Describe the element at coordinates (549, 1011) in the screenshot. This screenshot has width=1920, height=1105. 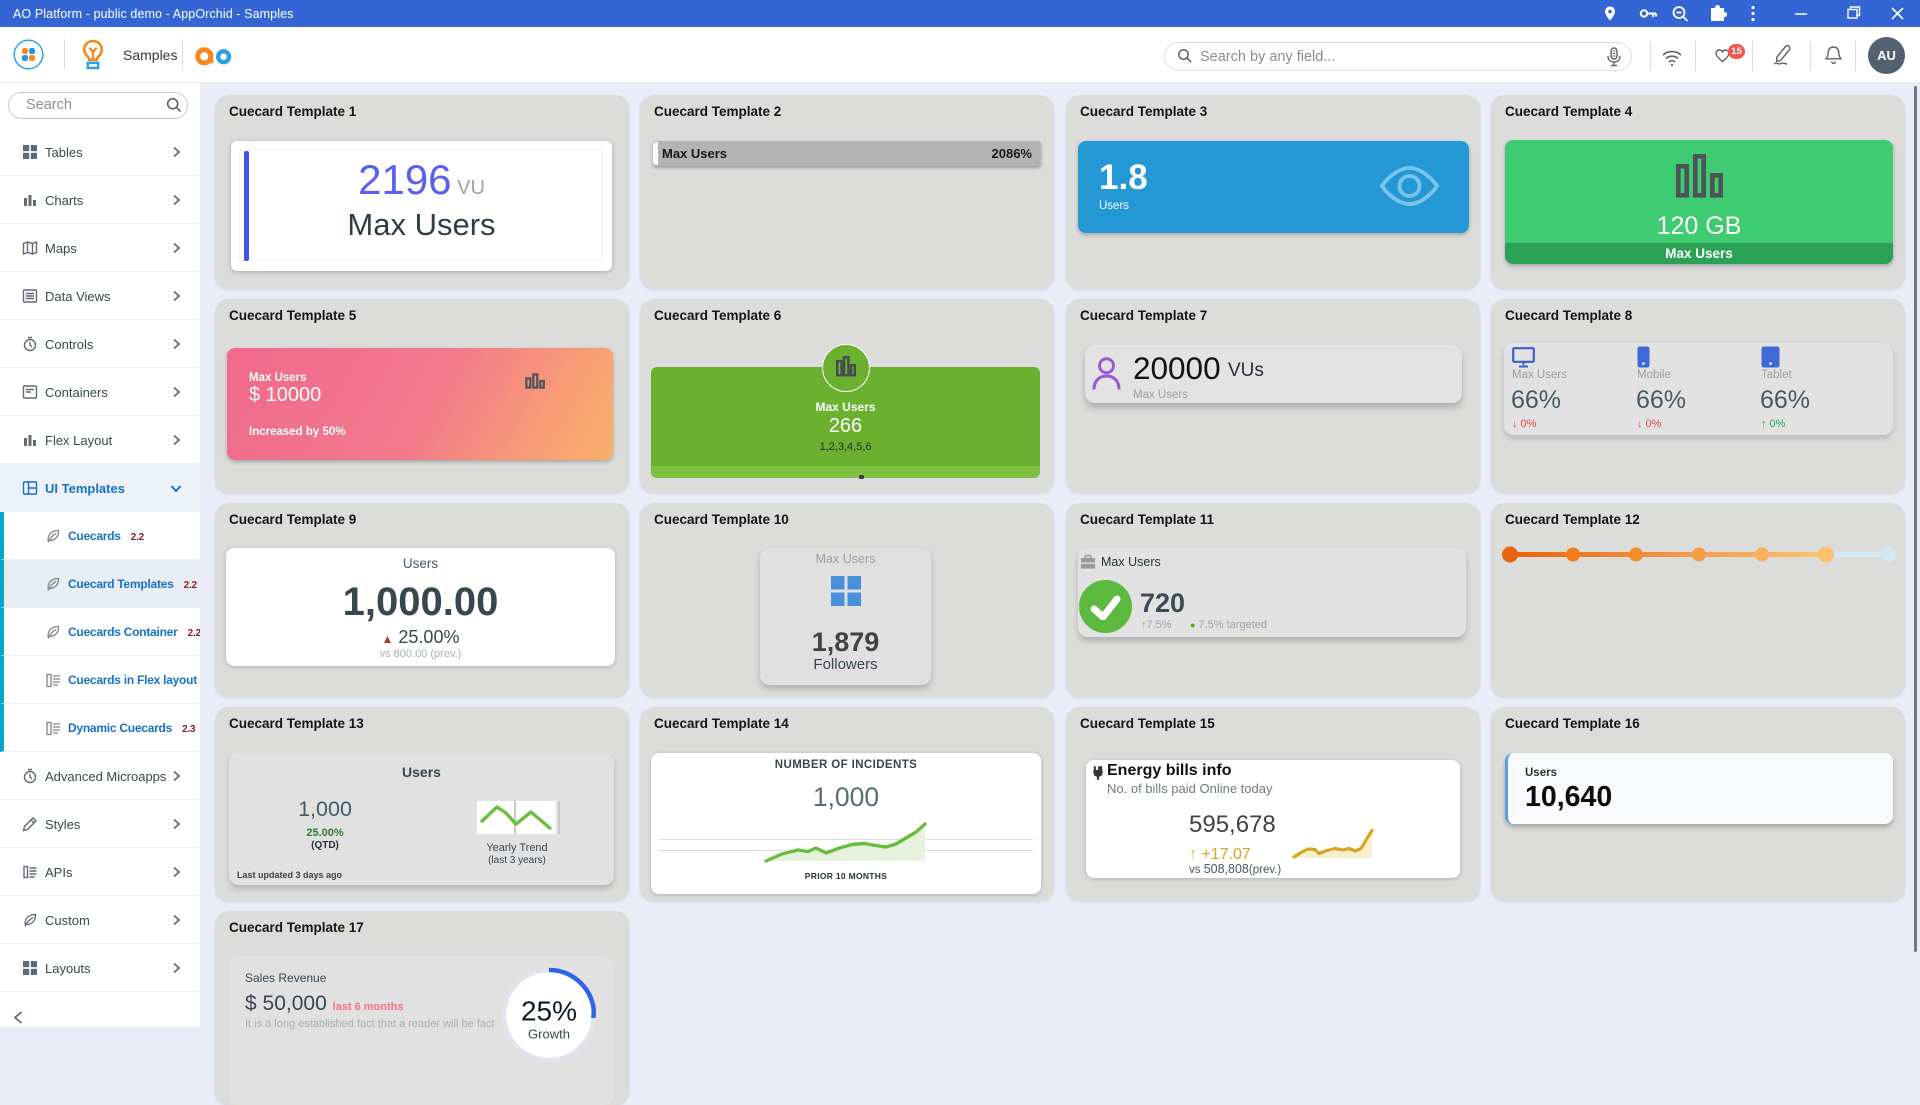
I see `svg-text: 25%` at that location.